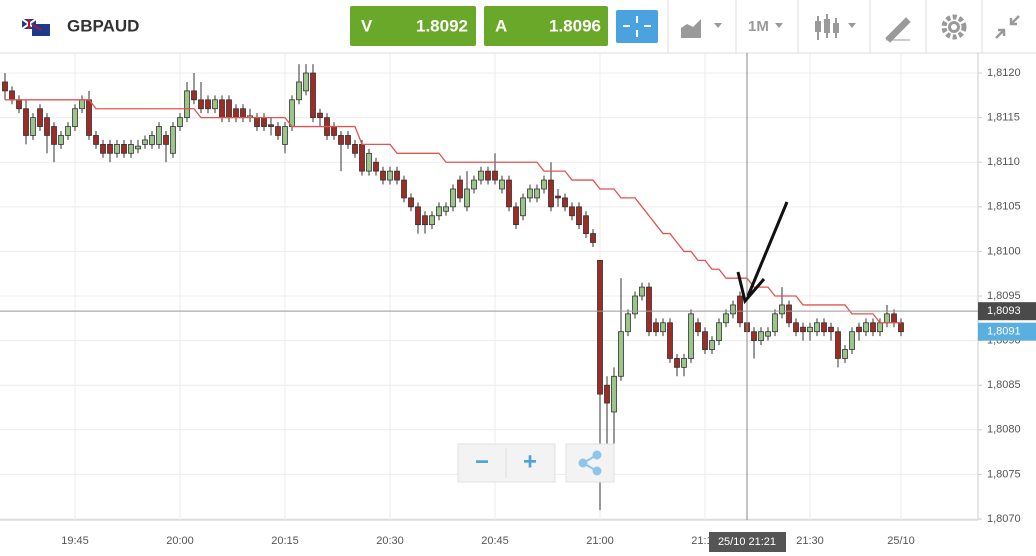 The image size is (1036, 556). Describe the element at coordinates (600, 541) in the screenshot. I see `x-tick-label: 21:00` at that location.